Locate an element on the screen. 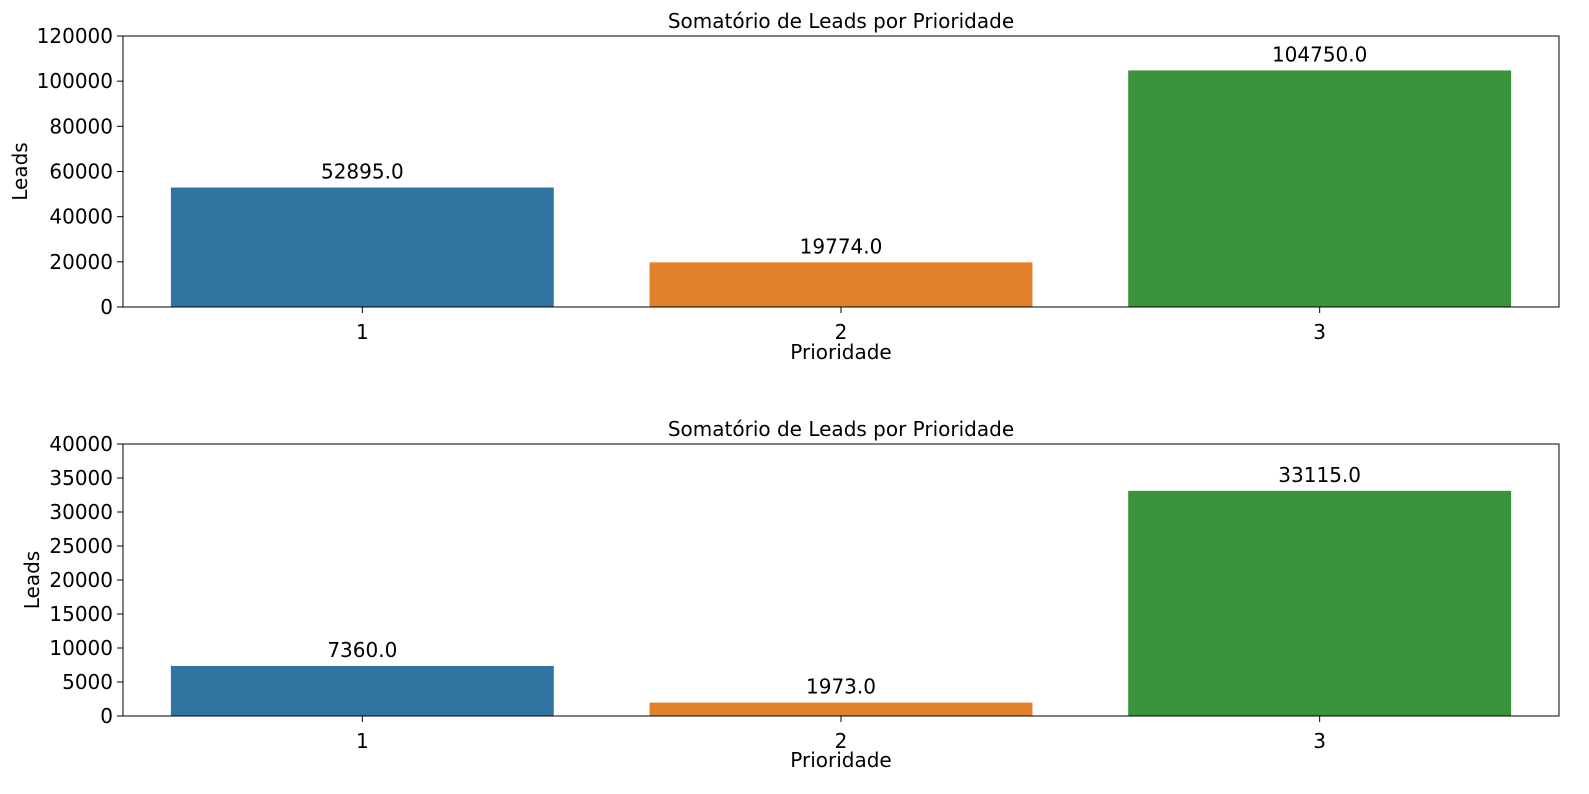  data-label: 33115.0 is located at coordinates (1319, 475).